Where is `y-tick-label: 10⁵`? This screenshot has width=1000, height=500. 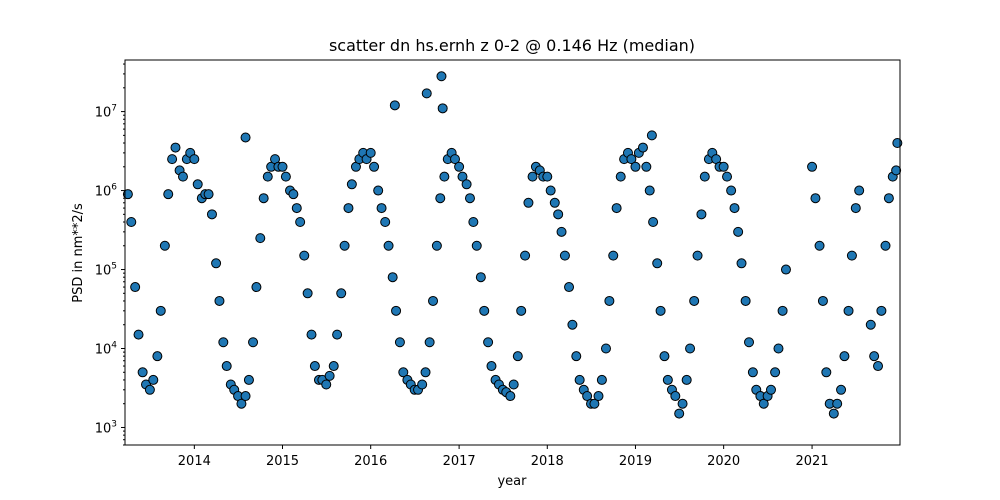
y-tick-label: 10⁵ is located at coordinates (106, 270).